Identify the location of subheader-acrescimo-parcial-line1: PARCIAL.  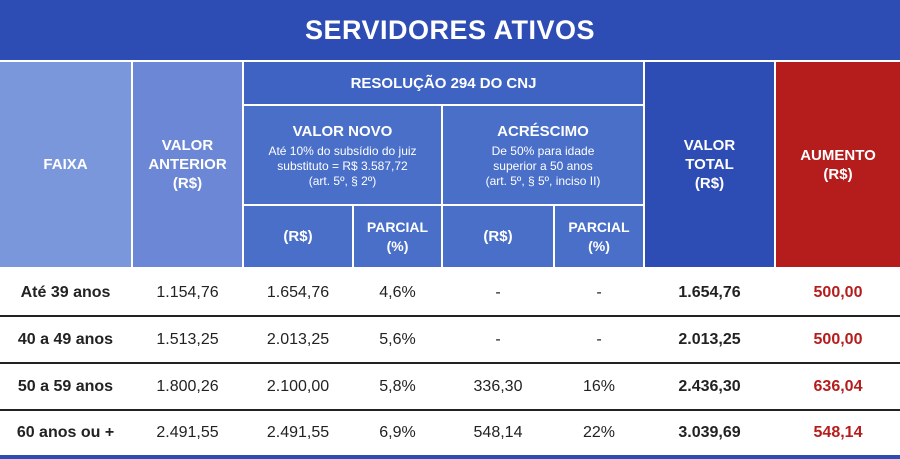
(599, 226).